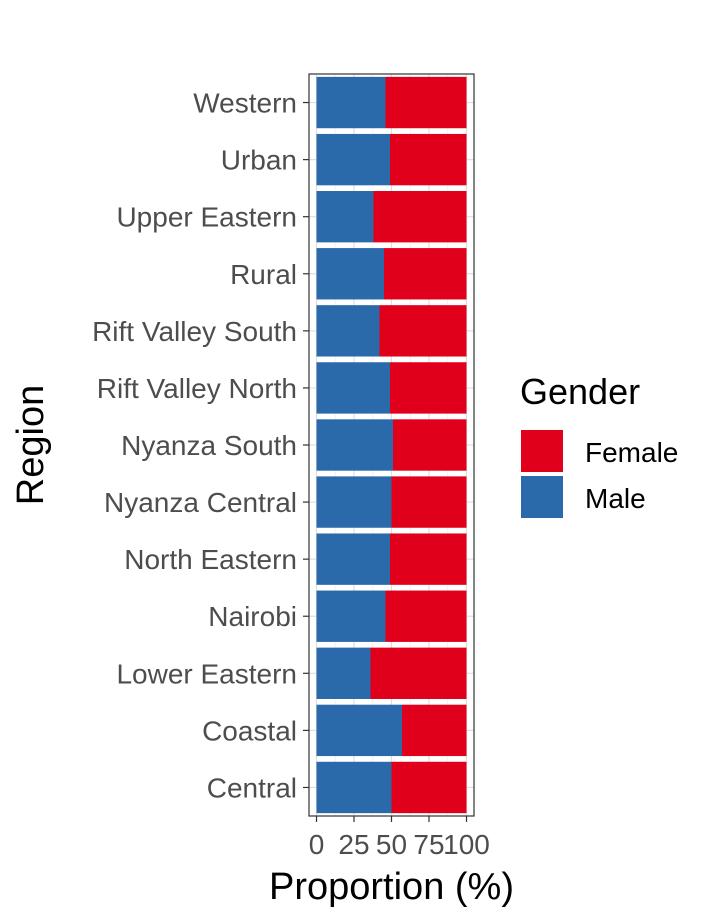 The height and width of the screenshot is (921, 720). I want to click on y-tick-label: Western, so click(245, 103).